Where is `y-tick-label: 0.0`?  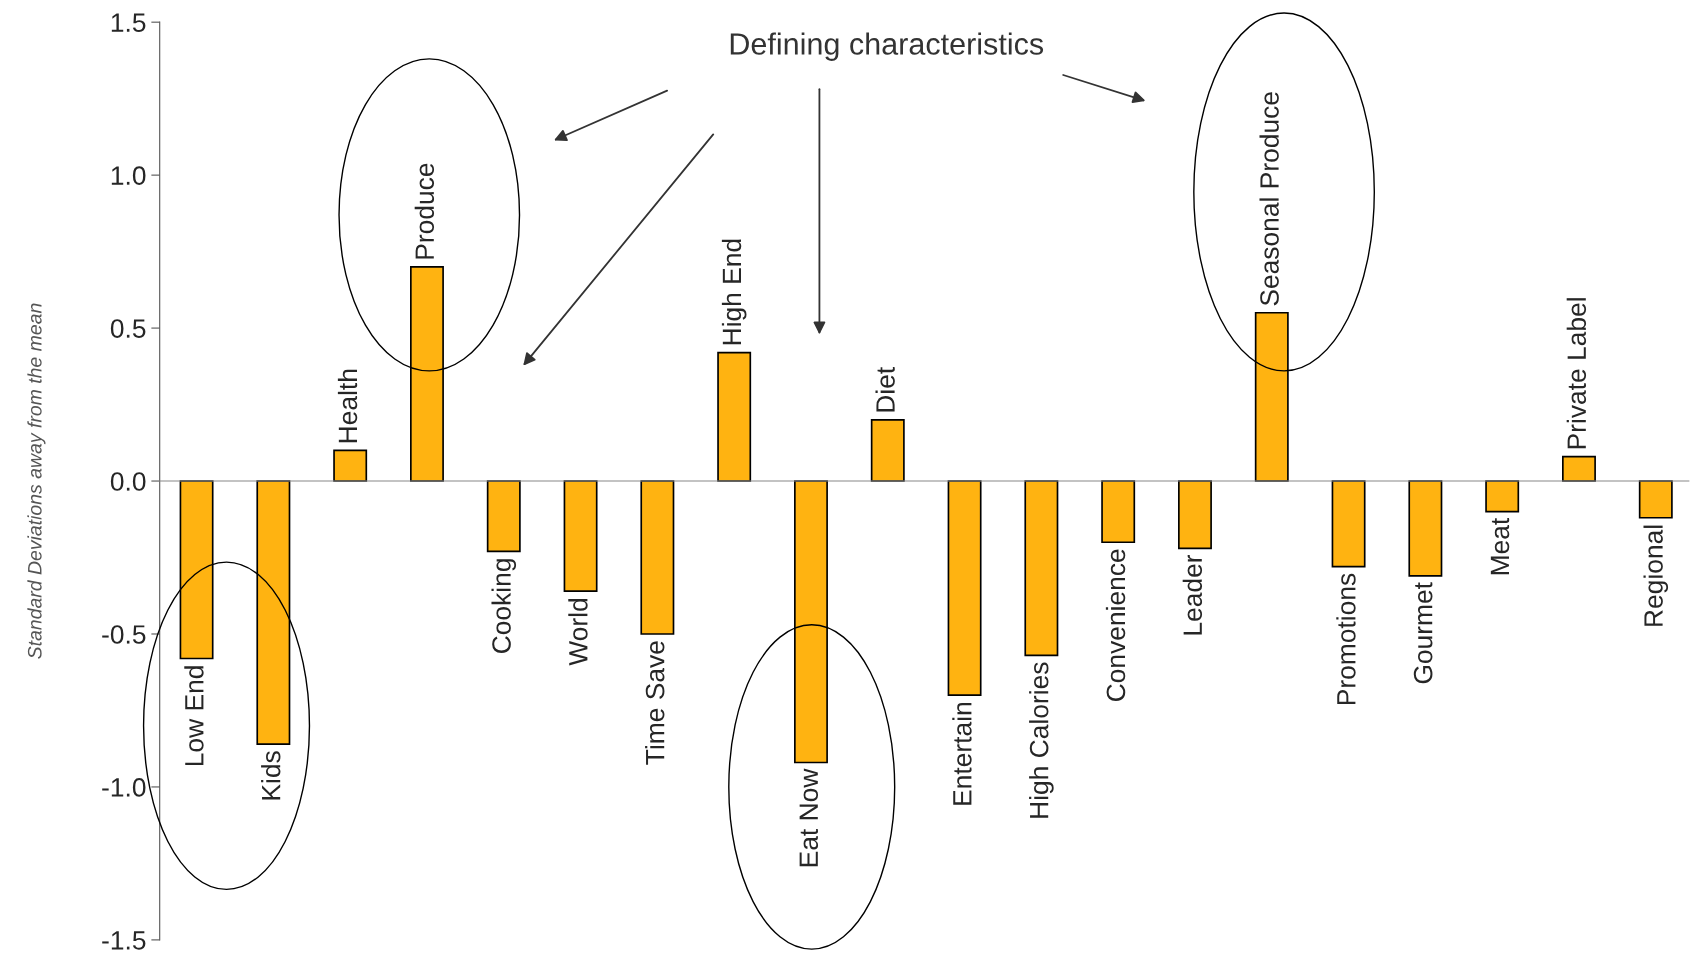
y-tick-label: 0.0 is located at coordinates (128, 481).